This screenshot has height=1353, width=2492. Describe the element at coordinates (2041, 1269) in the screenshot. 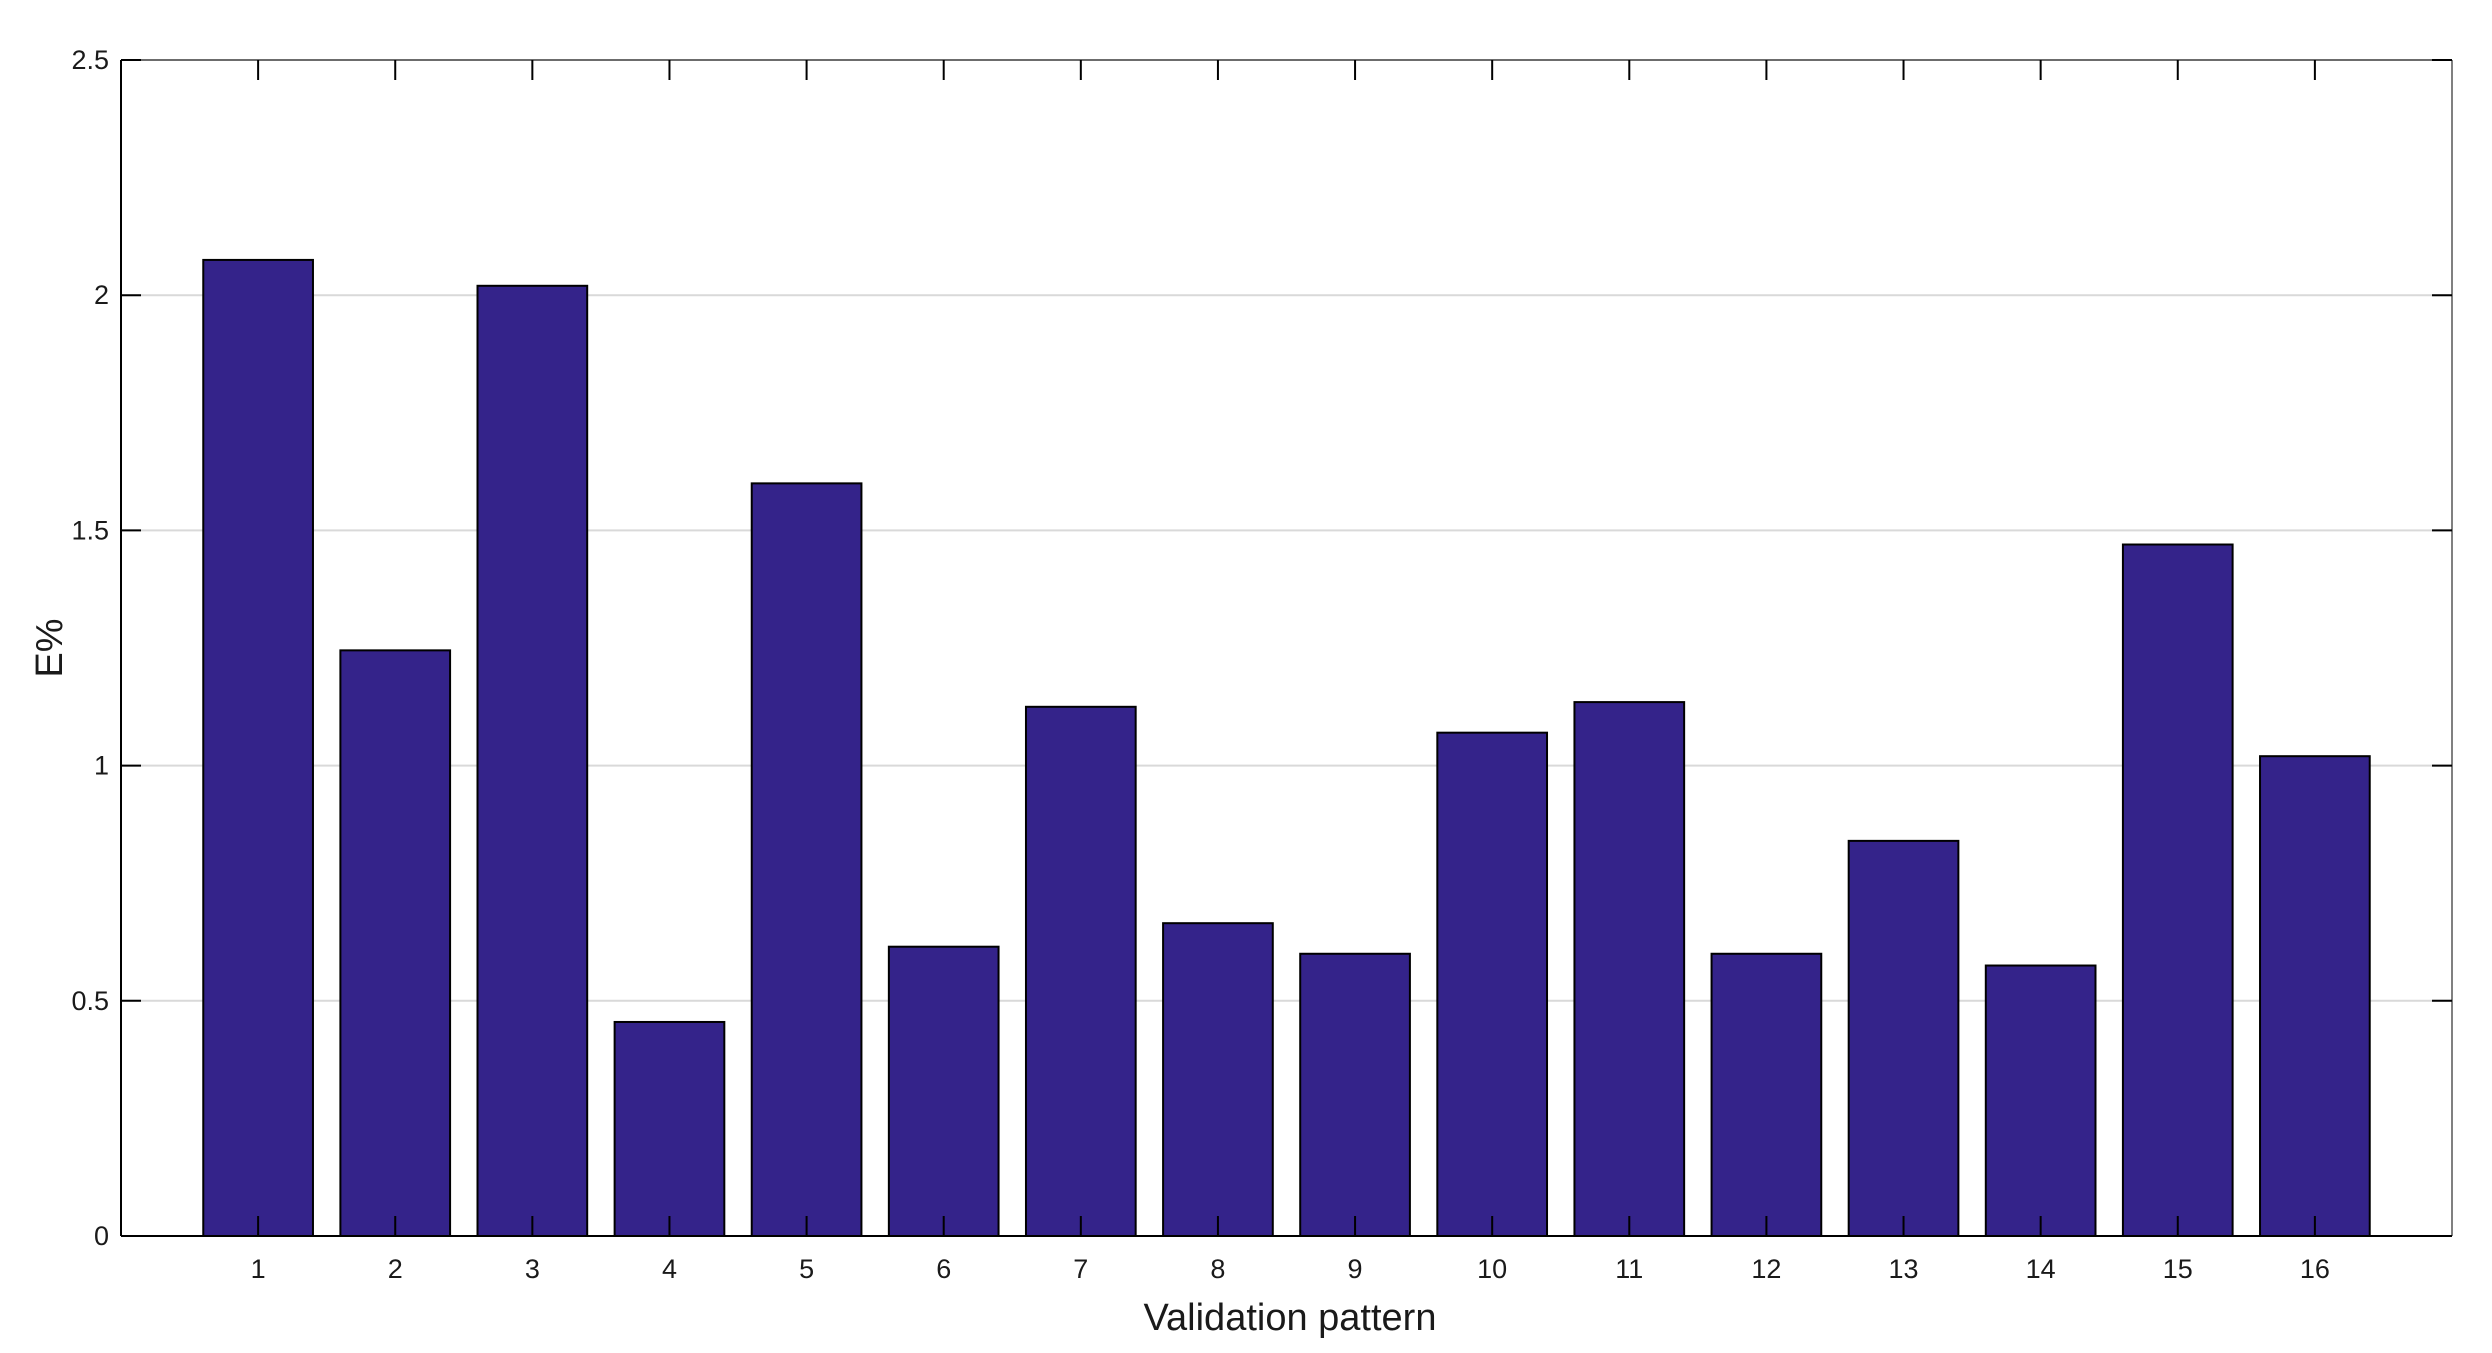

I see `x-tick-label-14: 14` at that location.